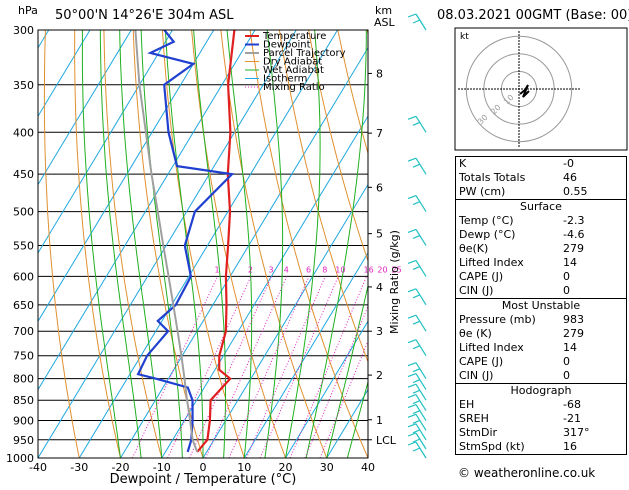  I want to click on x-axis-label: Dewpoint / Temperature (°C), so click(203, 479).